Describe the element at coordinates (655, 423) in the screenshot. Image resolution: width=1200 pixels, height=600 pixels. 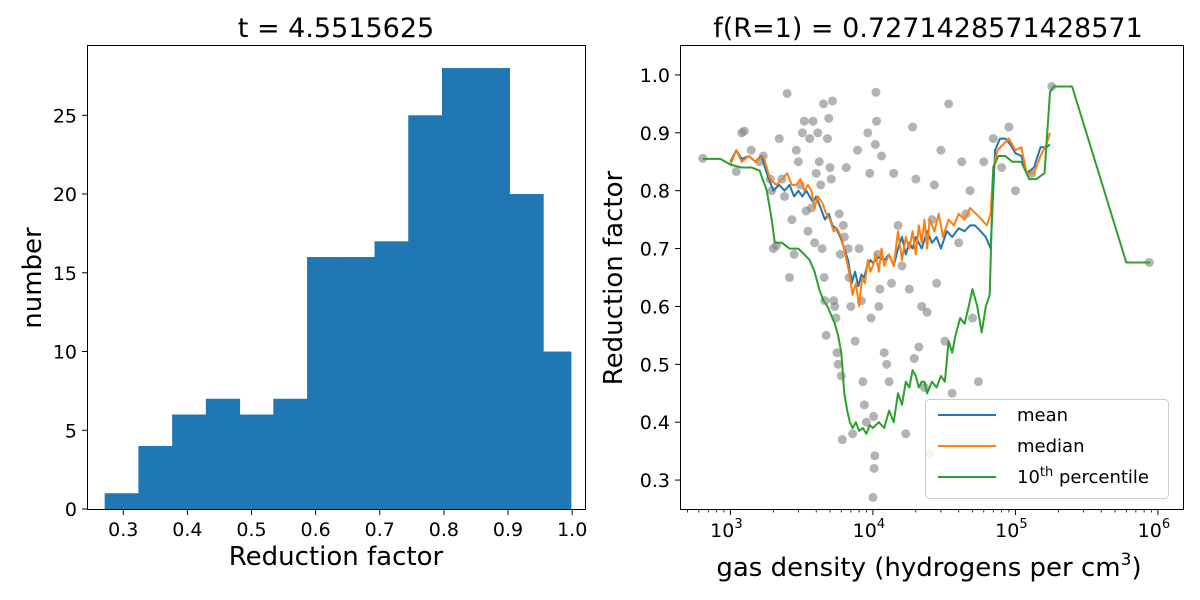
I see `scatter-y-tick-label: 0.4` at that location.